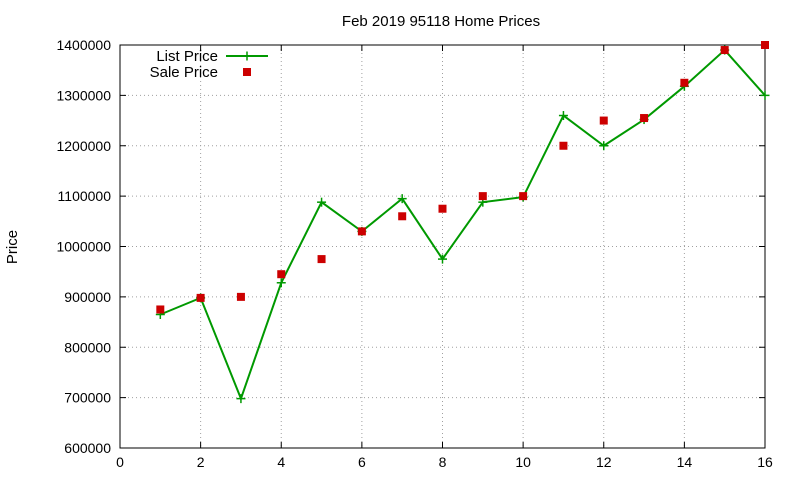 This screenshot has width=800, height=485. I want to click on y-tick-label: 700000, so click(87, 398).